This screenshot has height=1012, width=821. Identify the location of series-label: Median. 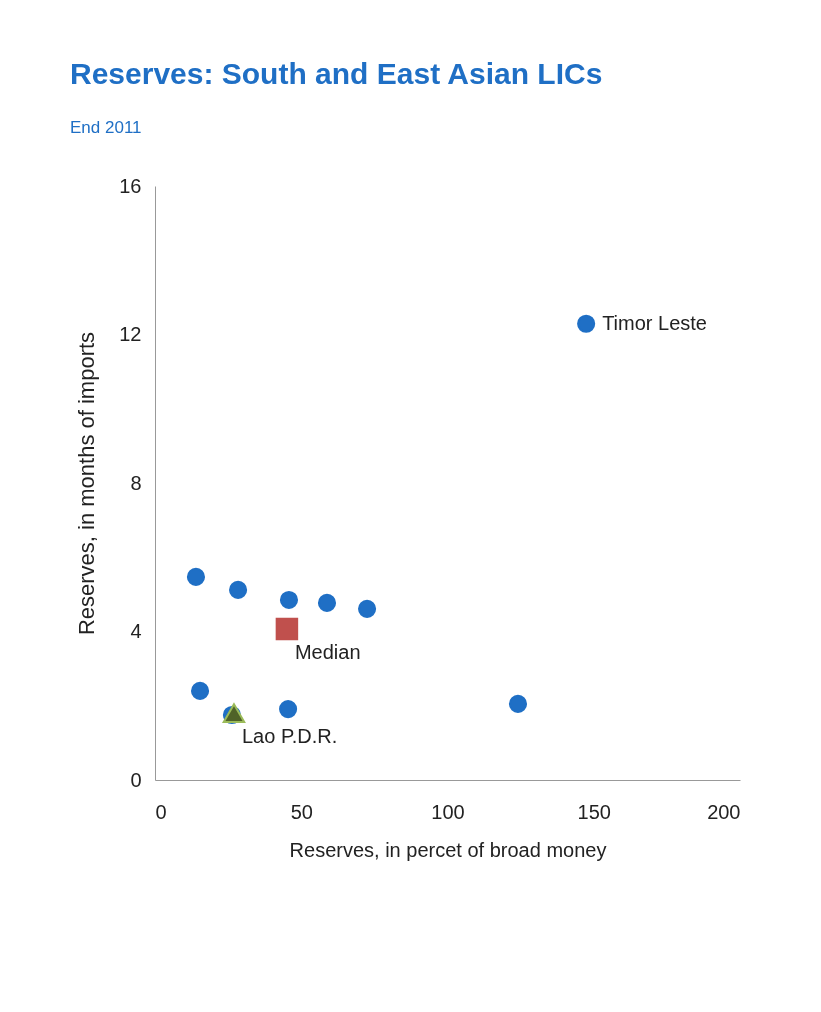
(327, 651).